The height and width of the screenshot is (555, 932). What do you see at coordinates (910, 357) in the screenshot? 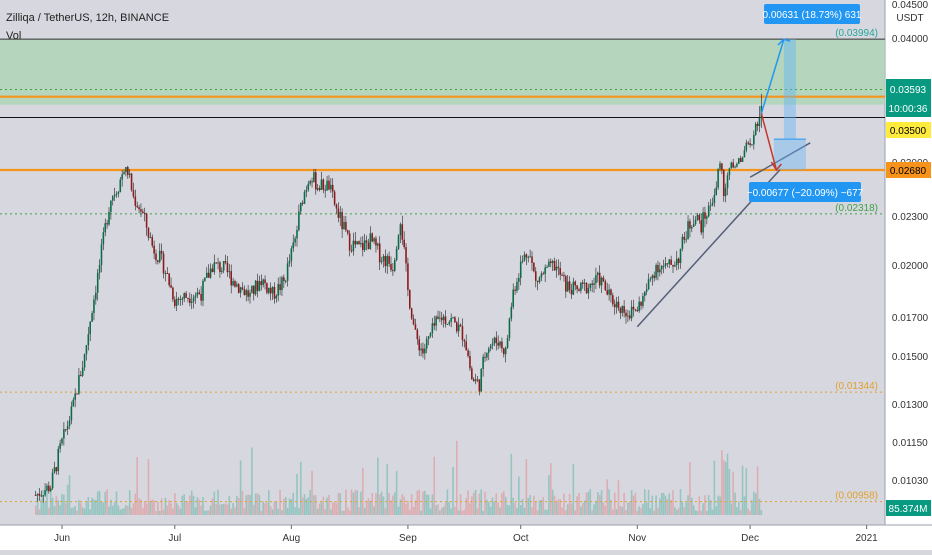
I see `y-tick-label: 0.01500` at bounding box center [910, 357].